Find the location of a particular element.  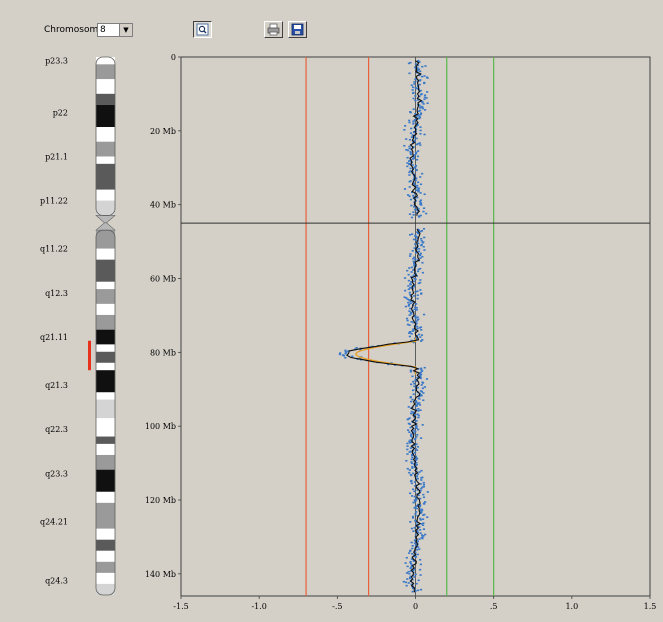

y-tick-label: 0 is located at coordinates (173, 57).